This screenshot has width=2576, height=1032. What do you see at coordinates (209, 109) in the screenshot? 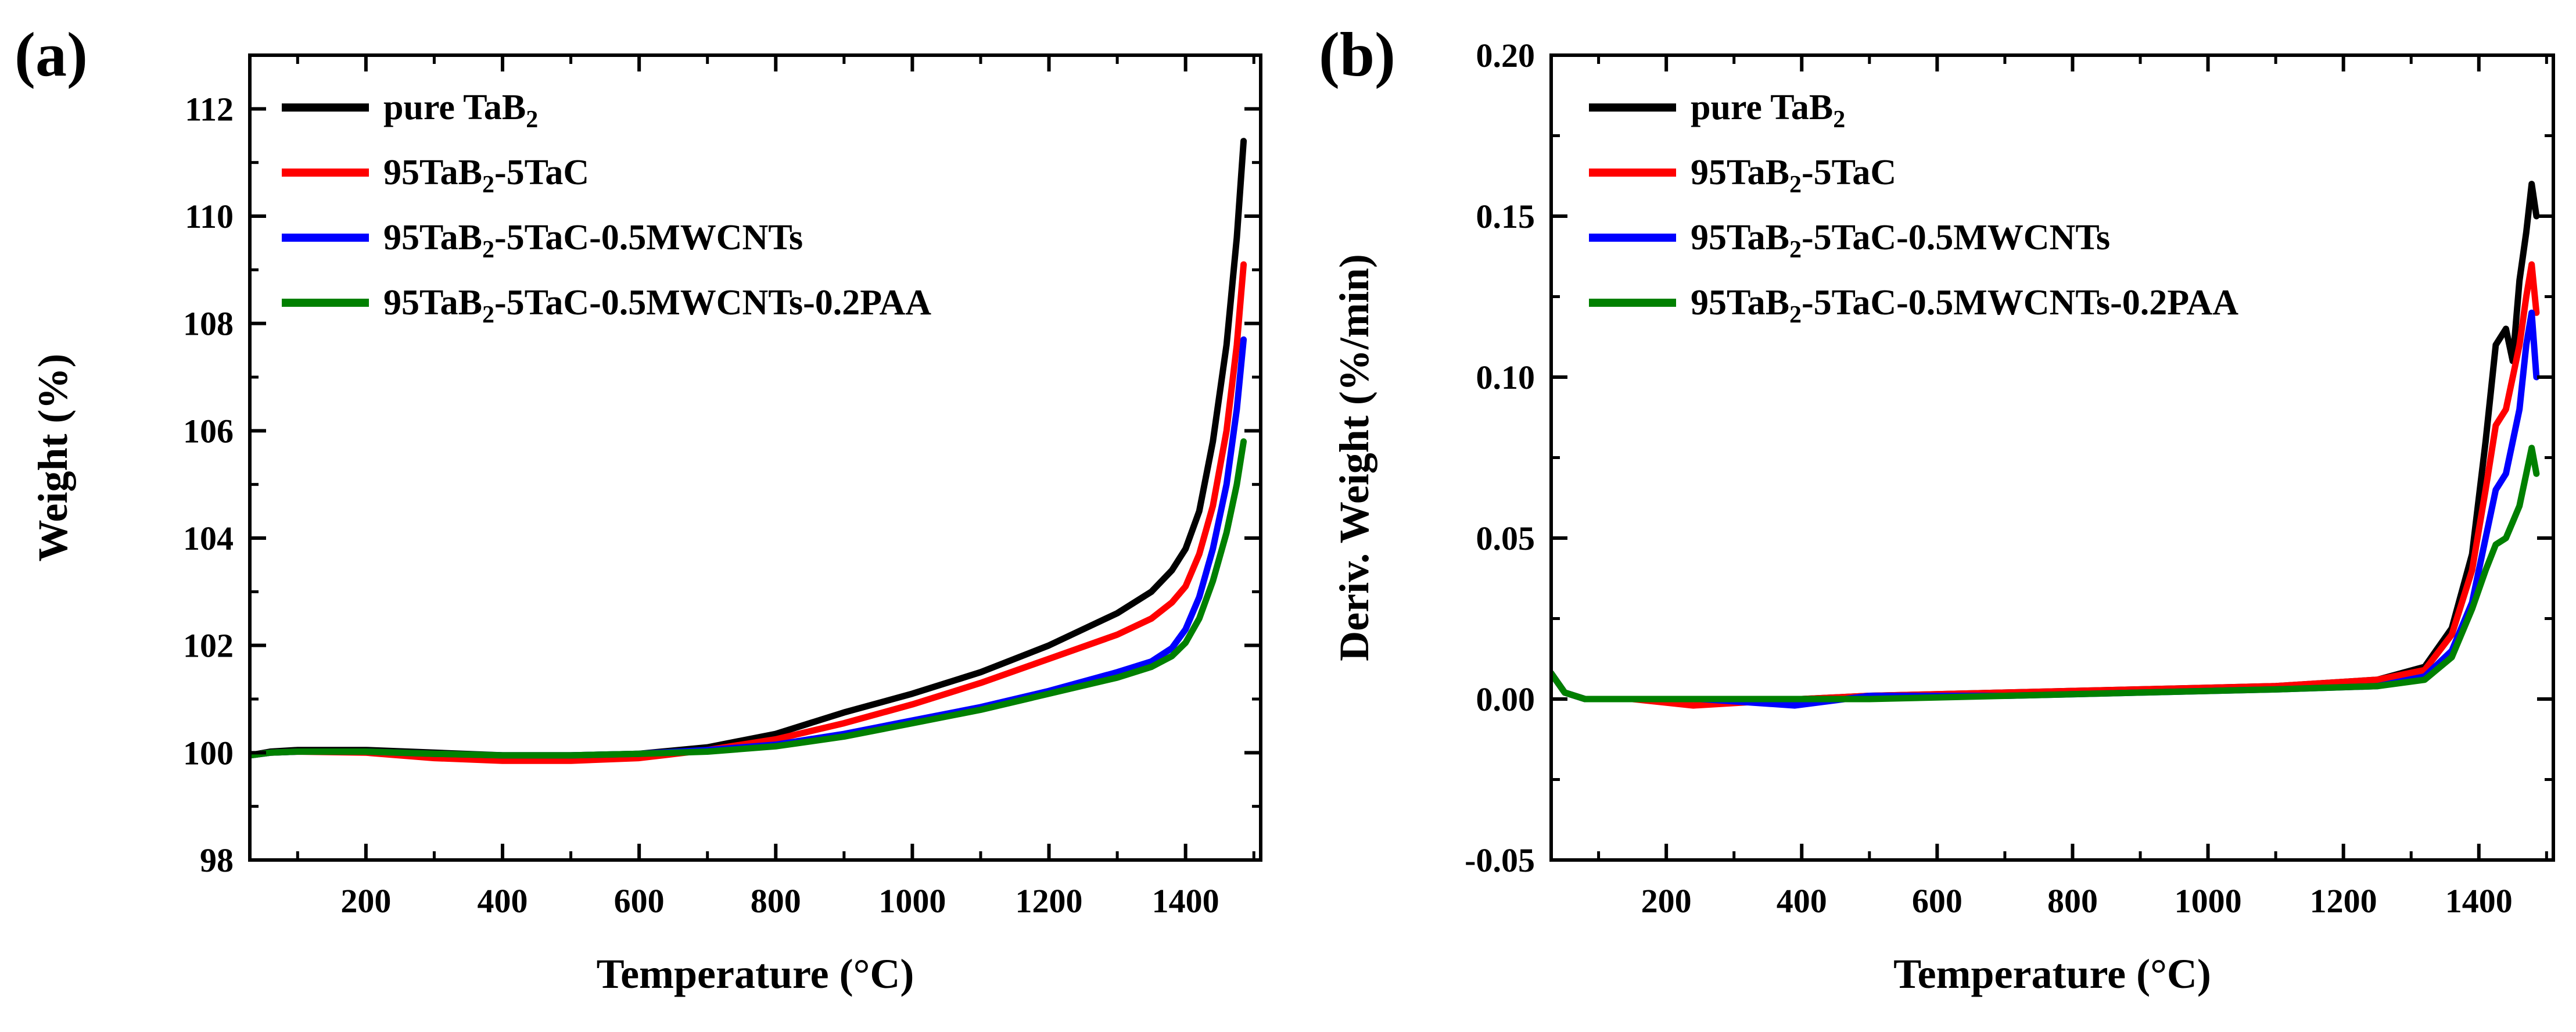
I see `y-tick-label: 112` at bounding box center [209, 109].